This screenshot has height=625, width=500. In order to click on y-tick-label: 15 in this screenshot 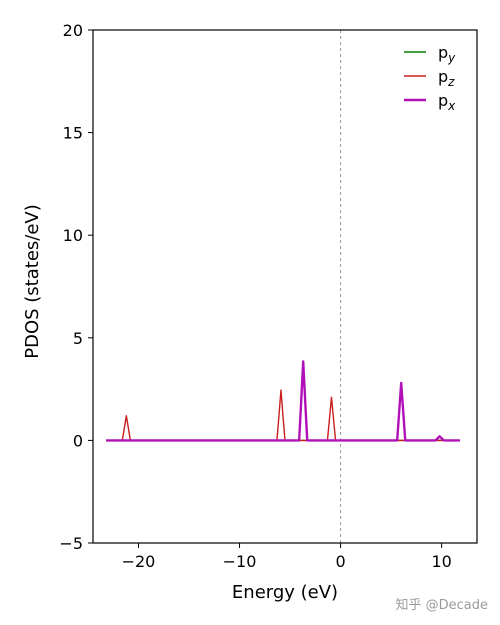, I will do `click(73, 133)`.